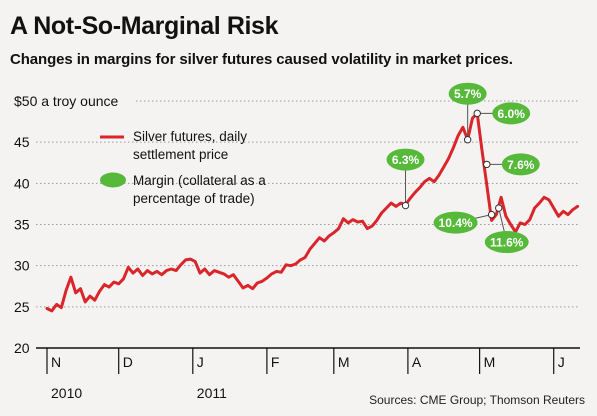 The height and width of the screenshot is (416, 597). Describe the element at coordinates (113, 180) in the screenshot. I see `legend-bubble-swatch` at that location.